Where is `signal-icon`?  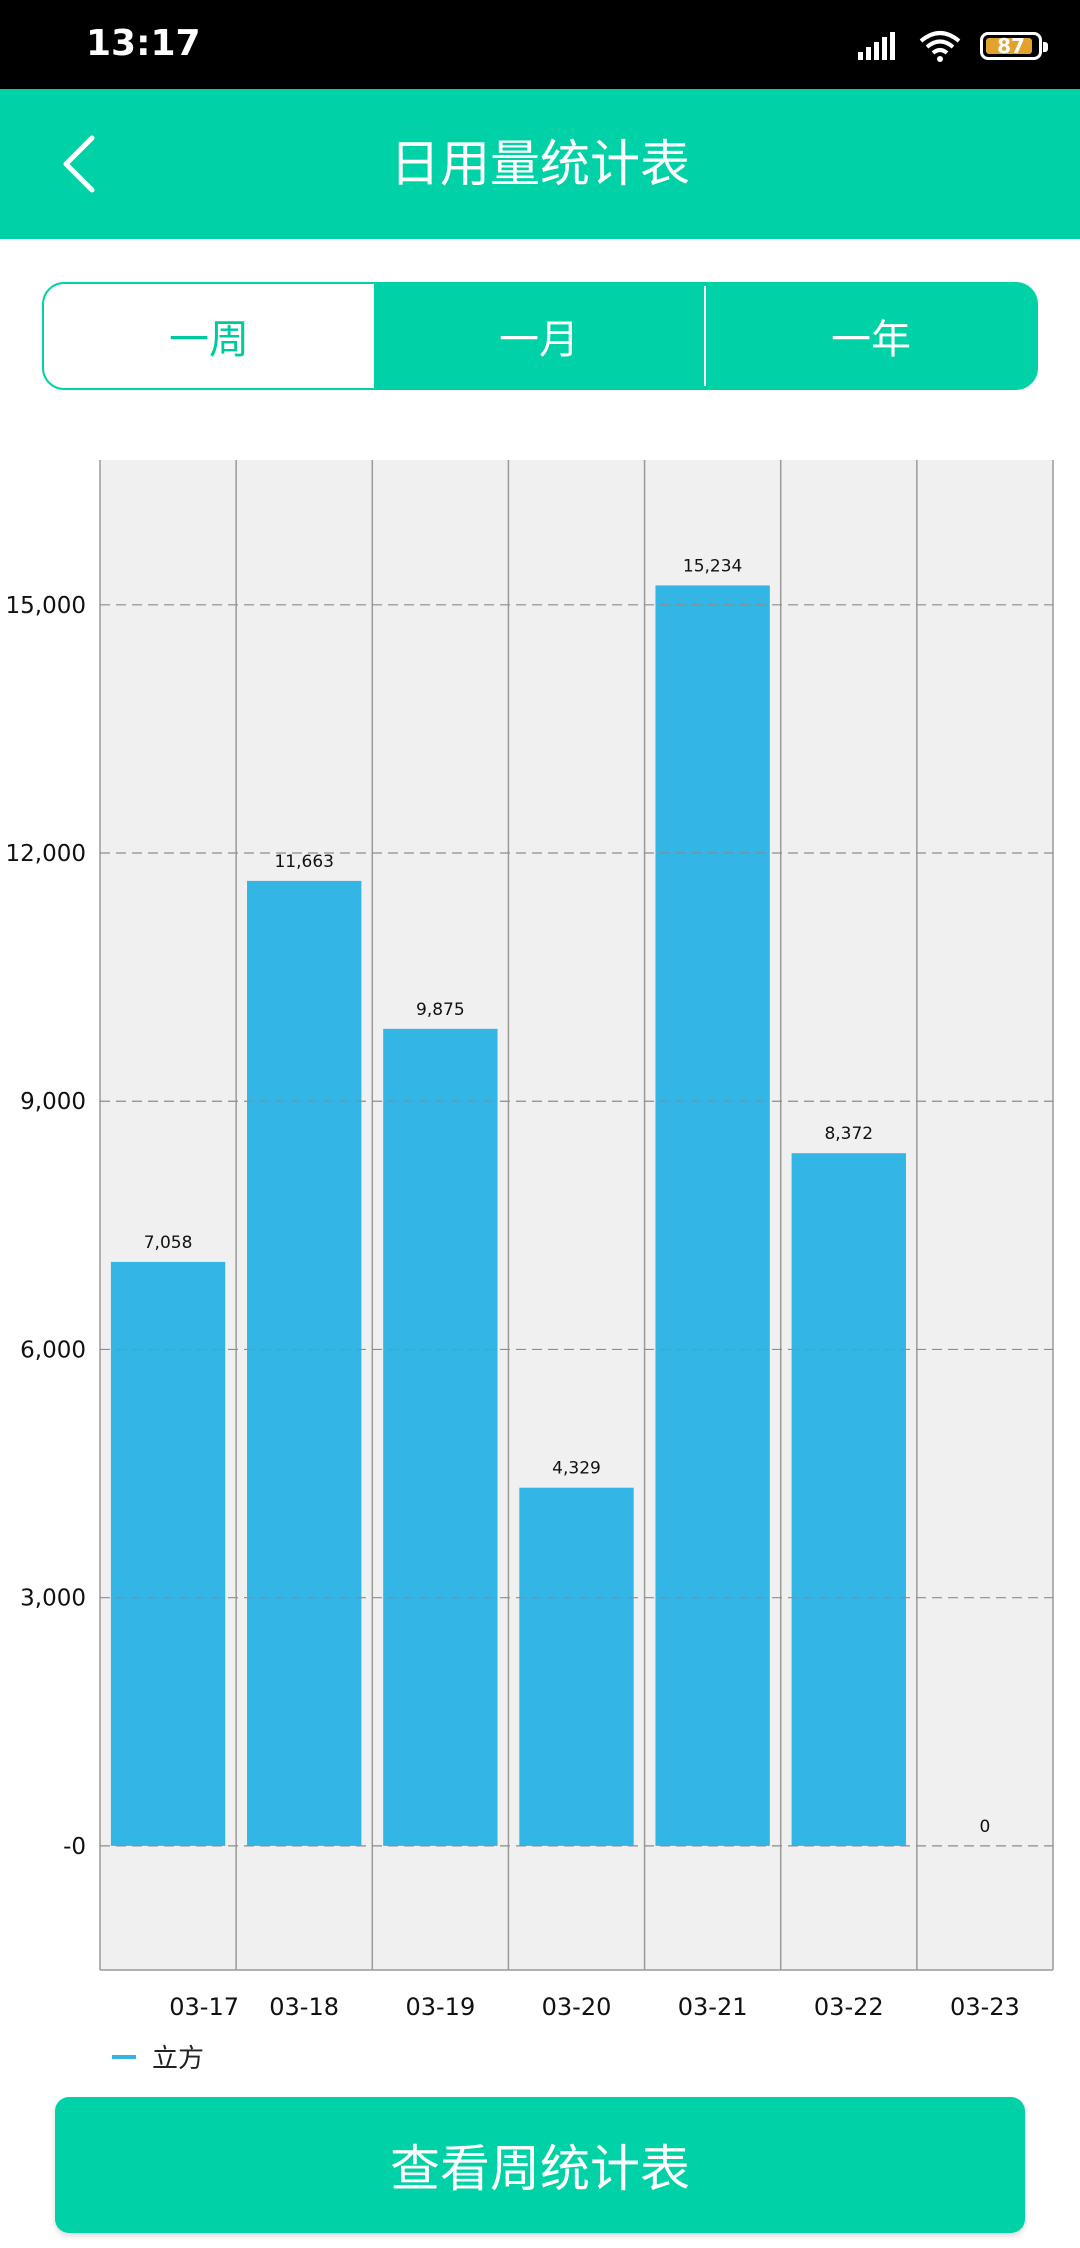 signal-icon is located at coordinates (876, 46).